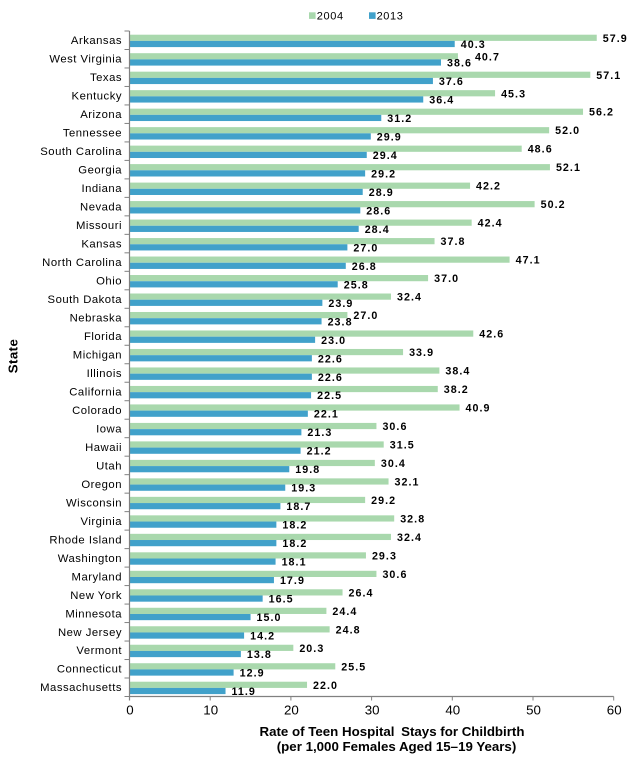  What do you see at coordinates (325, 686) in the screenshot?
I see `svg-text: 22.0` at bounding box center [325, 686].